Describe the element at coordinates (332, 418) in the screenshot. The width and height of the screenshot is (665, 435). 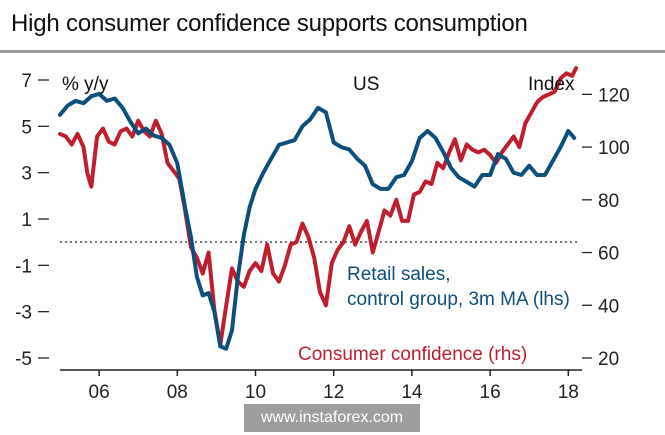
I see `watermark: www.instaforex.com` at that location.